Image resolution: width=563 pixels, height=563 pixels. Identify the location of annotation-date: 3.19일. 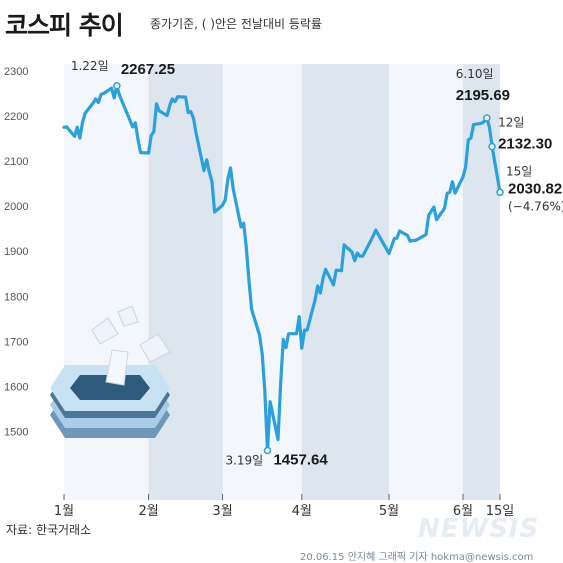
(244, 461).